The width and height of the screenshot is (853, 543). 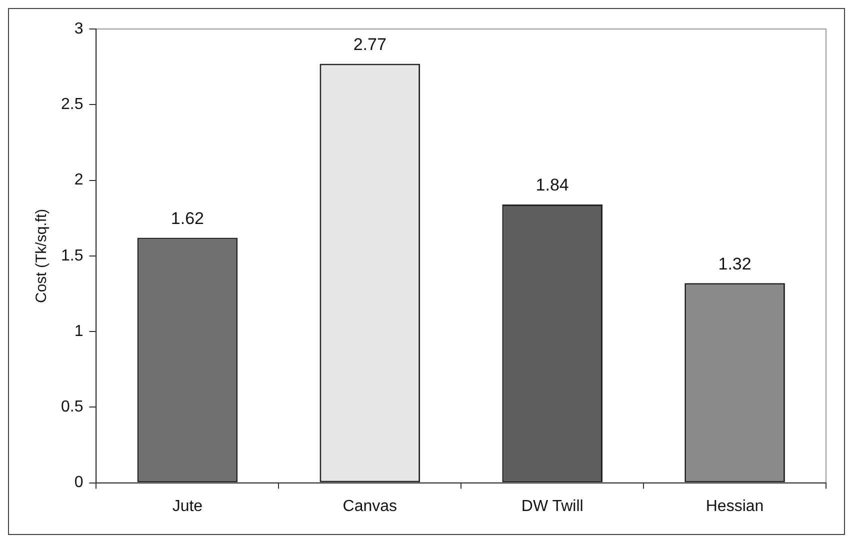 What do you see at coordinates (72, 407) in the screenshot?
I see `y-tick-label: 0.5` at bounding box center [72, 407].